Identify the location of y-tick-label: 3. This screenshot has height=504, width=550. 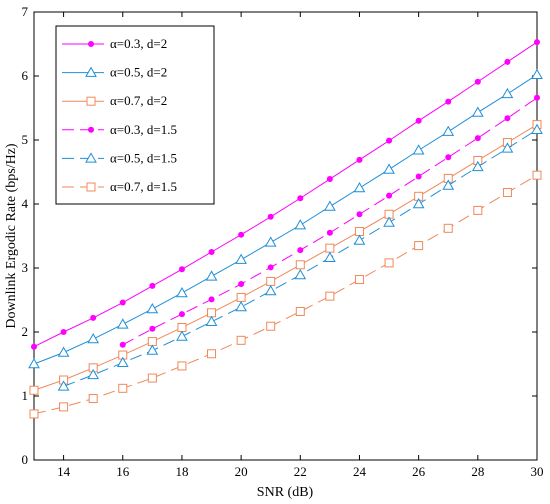
(25, 267).